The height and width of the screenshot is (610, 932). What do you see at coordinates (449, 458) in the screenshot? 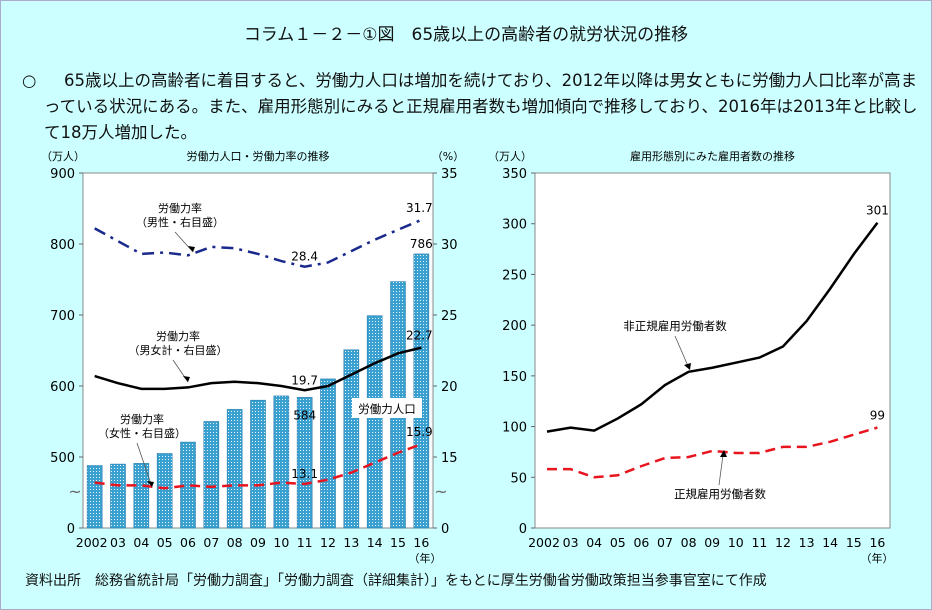
I see `y2-tick-label: 15` at bounding box center [449, 458].